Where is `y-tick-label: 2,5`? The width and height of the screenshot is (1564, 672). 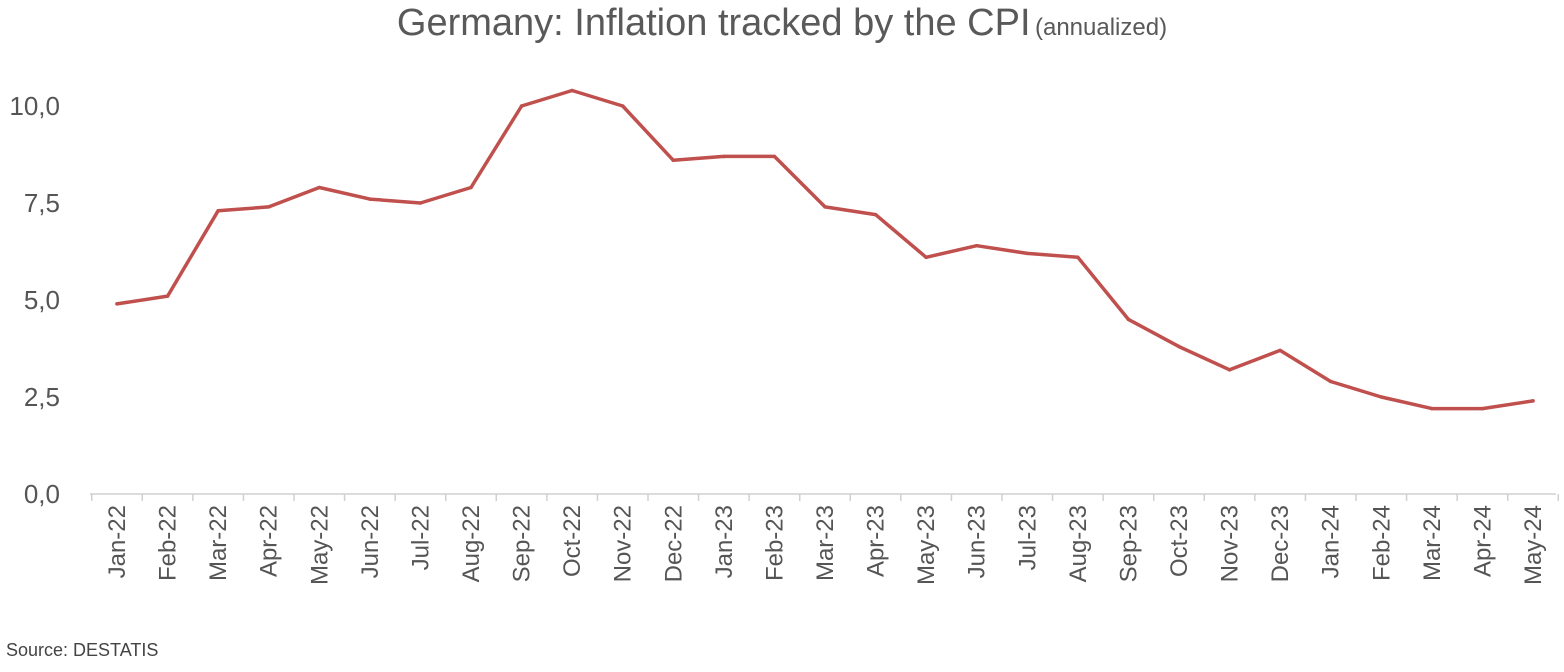 y-tick-label: 2,5 is located at coordinates (42, 397).